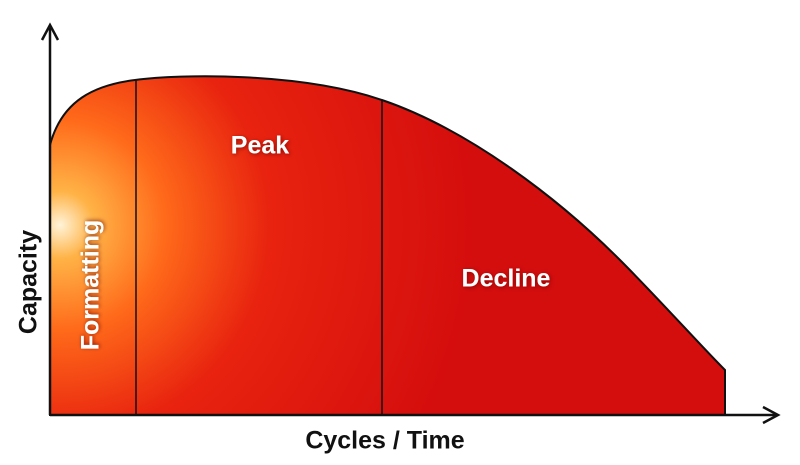 The height and width of the screenshot is (465, 800). I want to click on x-axis-label: Cycles / Time, so click(384, 441).